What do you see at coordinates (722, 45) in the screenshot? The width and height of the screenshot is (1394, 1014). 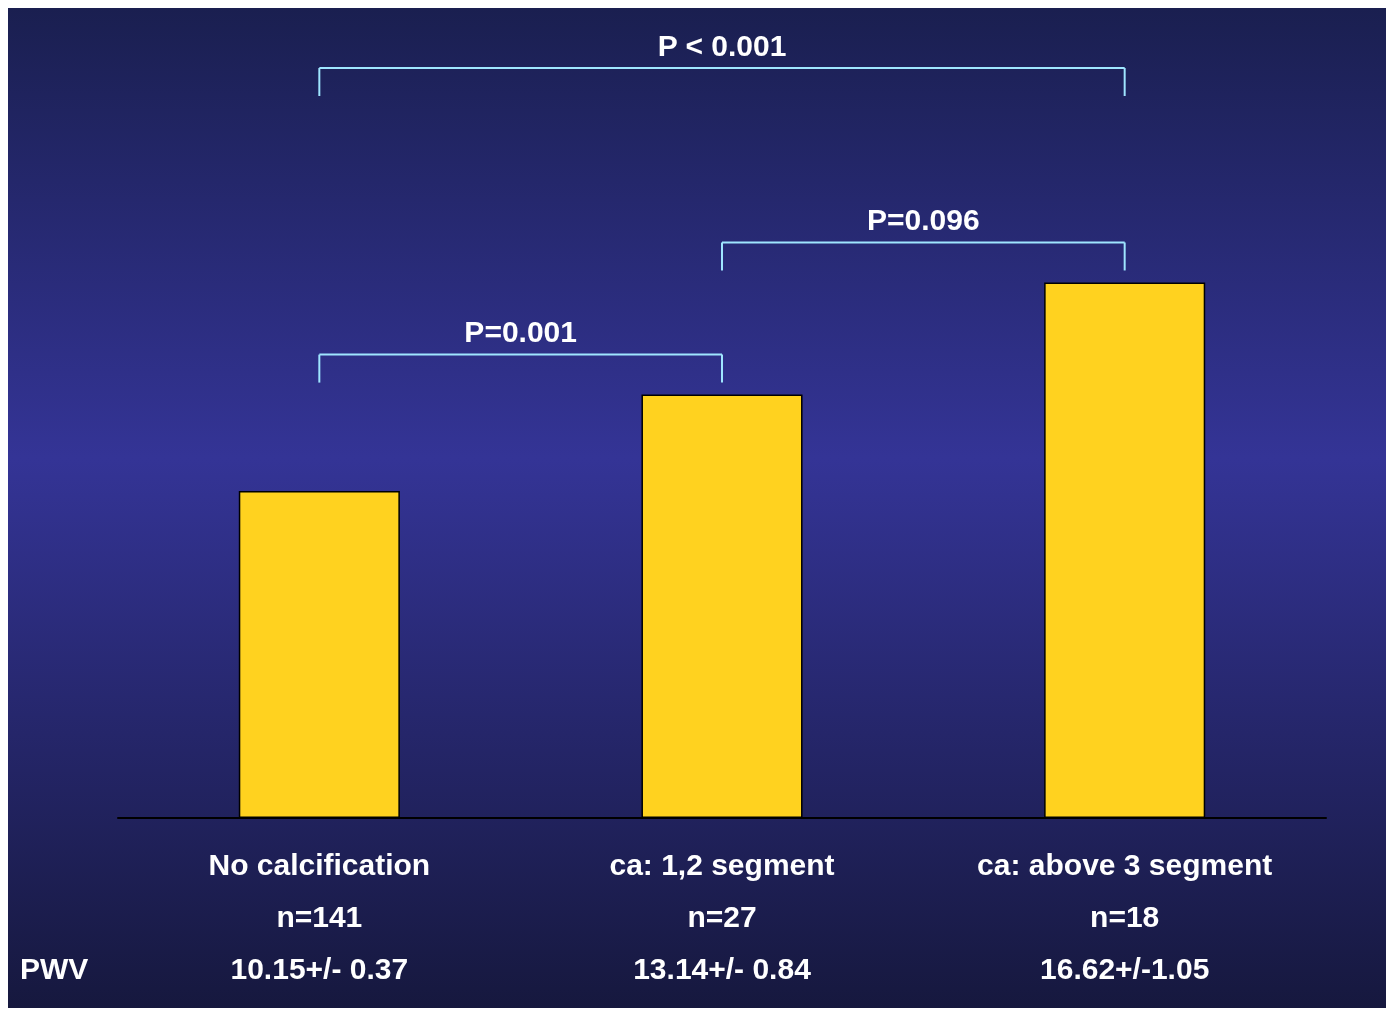 I see `text: P < 0.001` at bounding box center [722, 45].